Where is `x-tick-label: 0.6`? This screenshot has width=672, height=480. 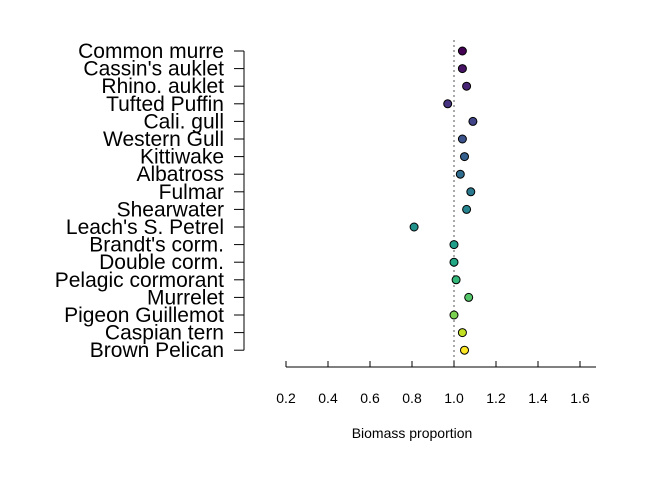
x-tick-label: 0.6 is located at coordinates (370, 398).